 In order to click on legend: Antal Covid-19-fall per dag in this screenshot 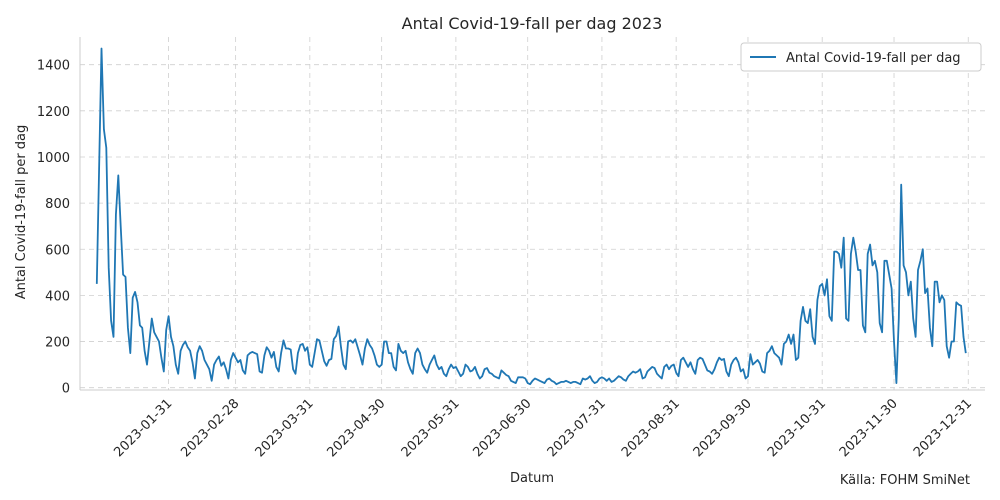, I will do `click(861, 57)`.